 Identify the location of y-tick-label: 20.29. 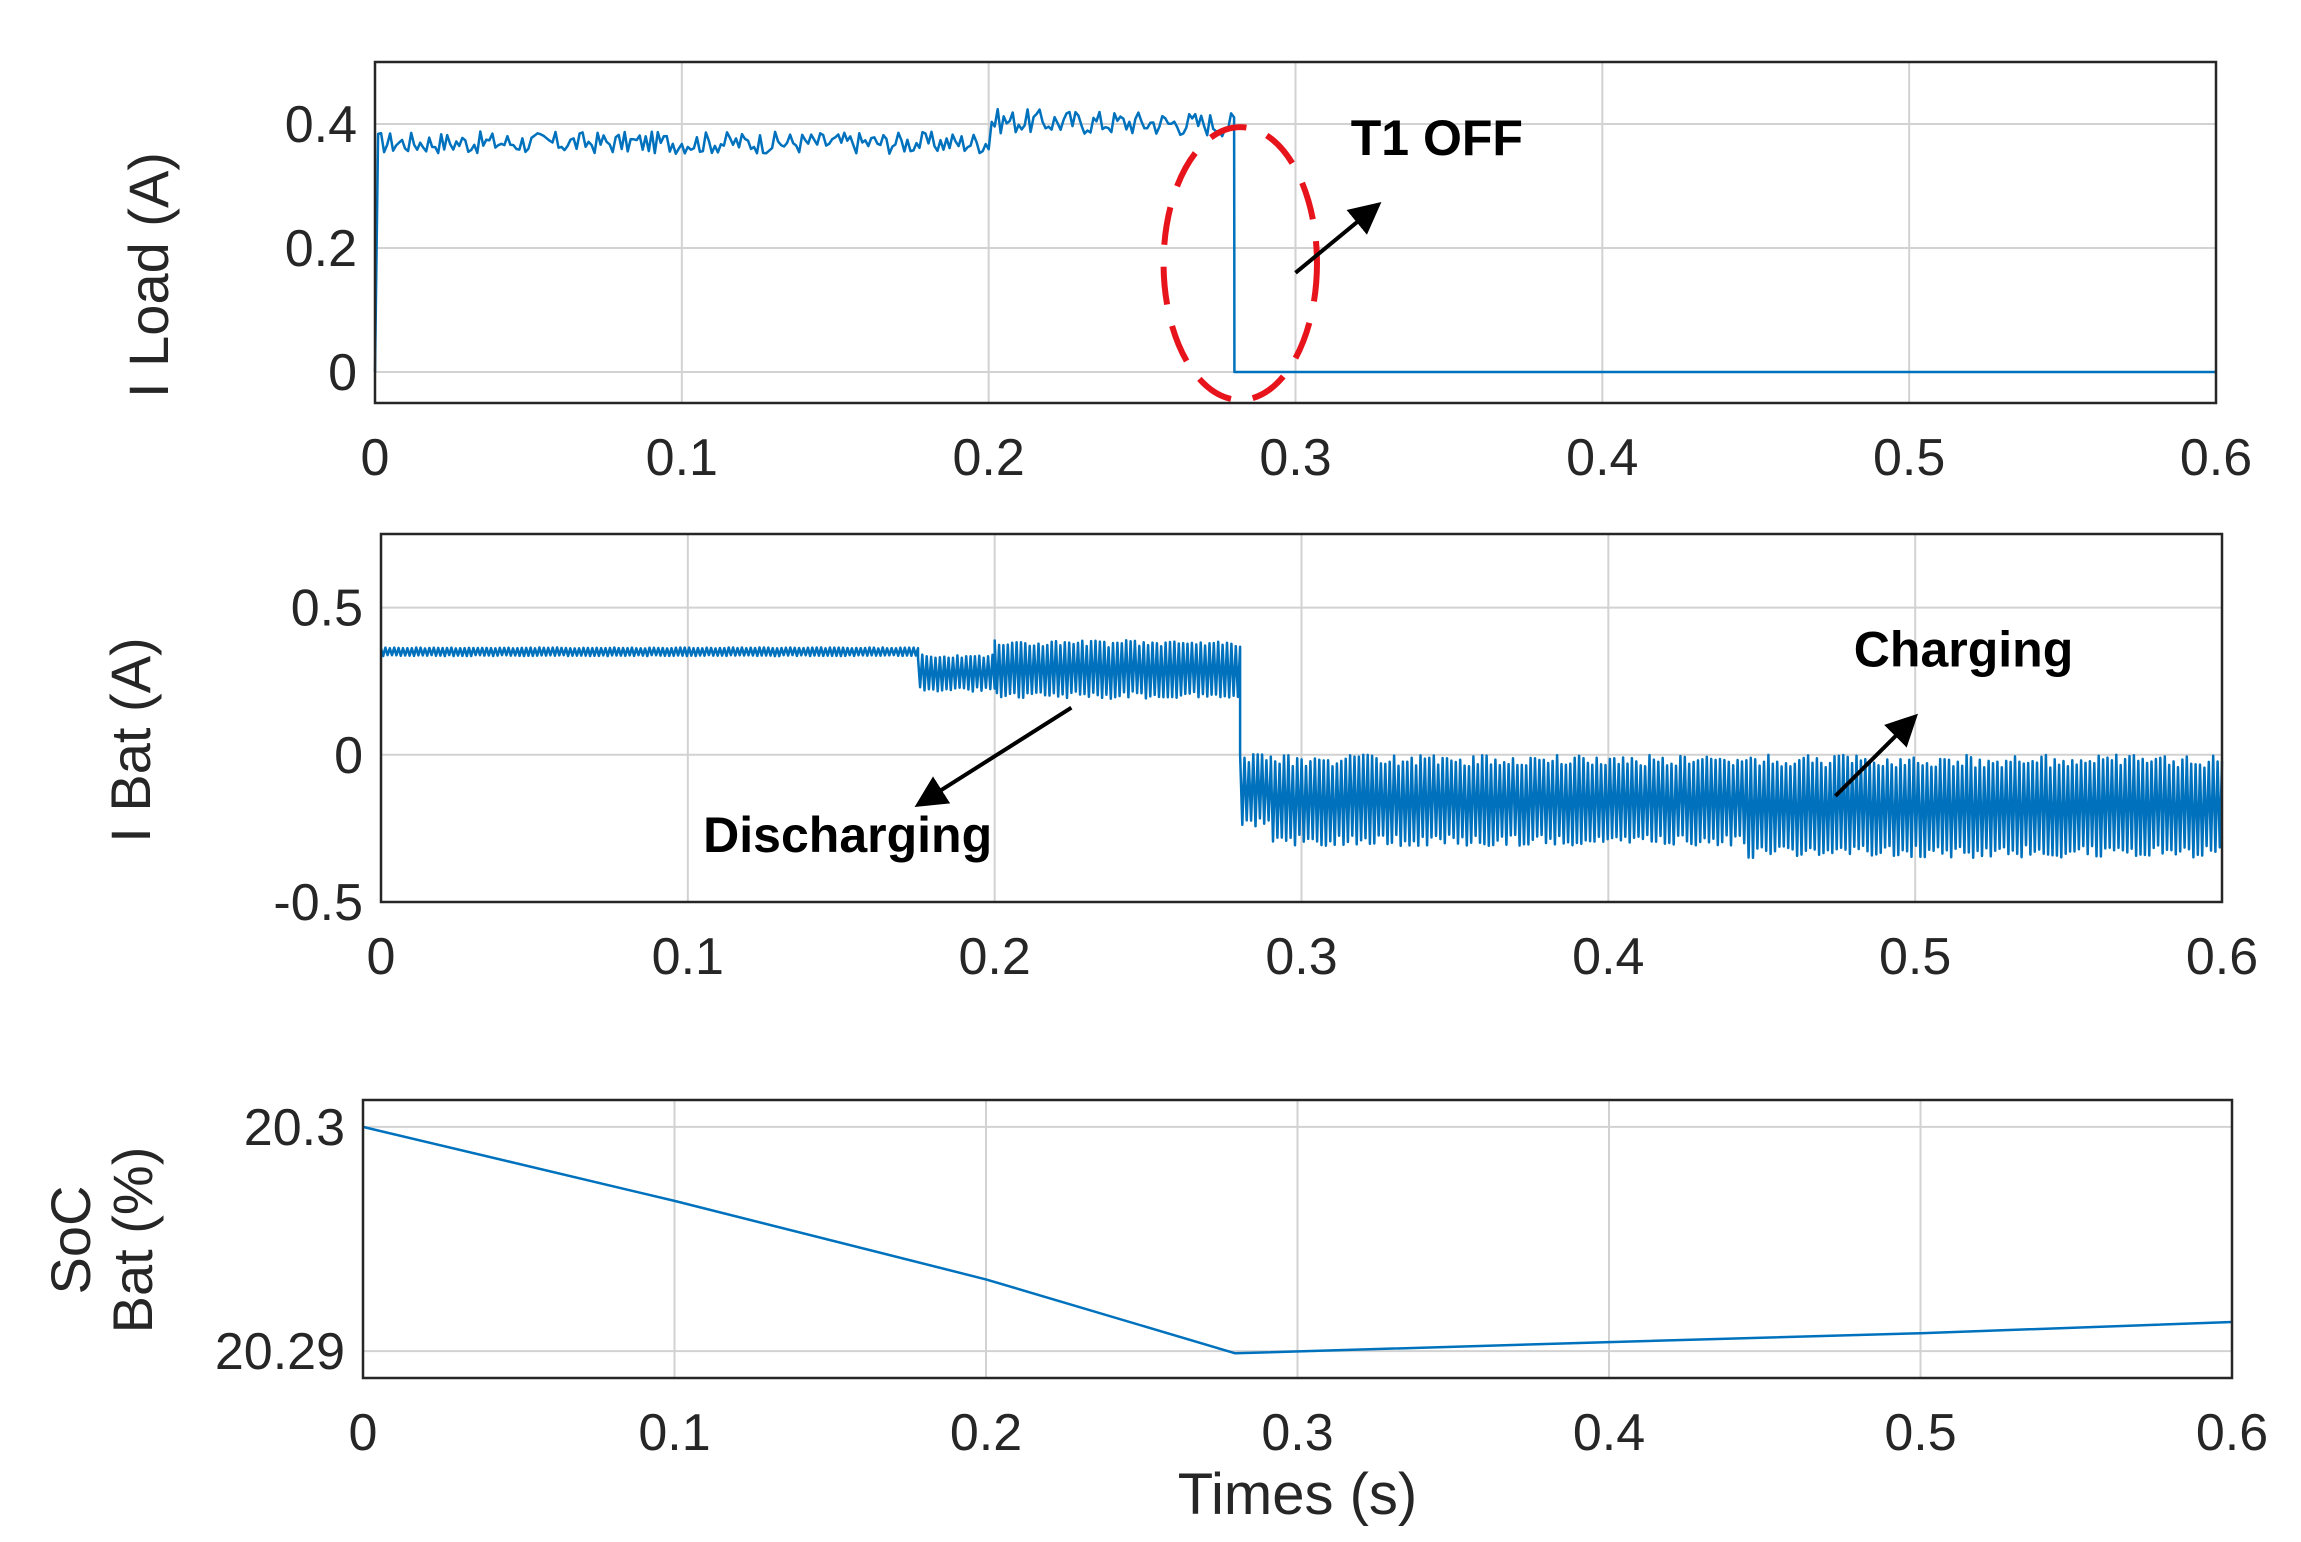
(280, 1352).